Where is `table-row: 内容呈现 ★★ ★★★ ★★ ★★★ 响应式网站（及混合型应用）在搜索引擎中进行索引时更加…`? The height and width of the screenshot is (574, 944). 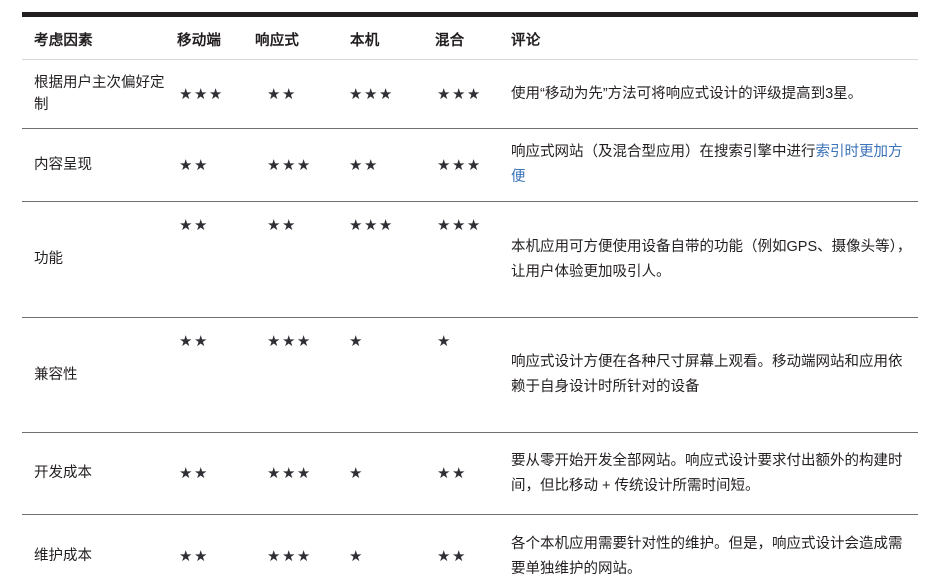 table-row: 内容呈现 ★★ ★★★ ★★ ★★★ 响应式网站（及混合型应用）在搜索引擎中进行索引时更加… is located at coordinates (470, 165).